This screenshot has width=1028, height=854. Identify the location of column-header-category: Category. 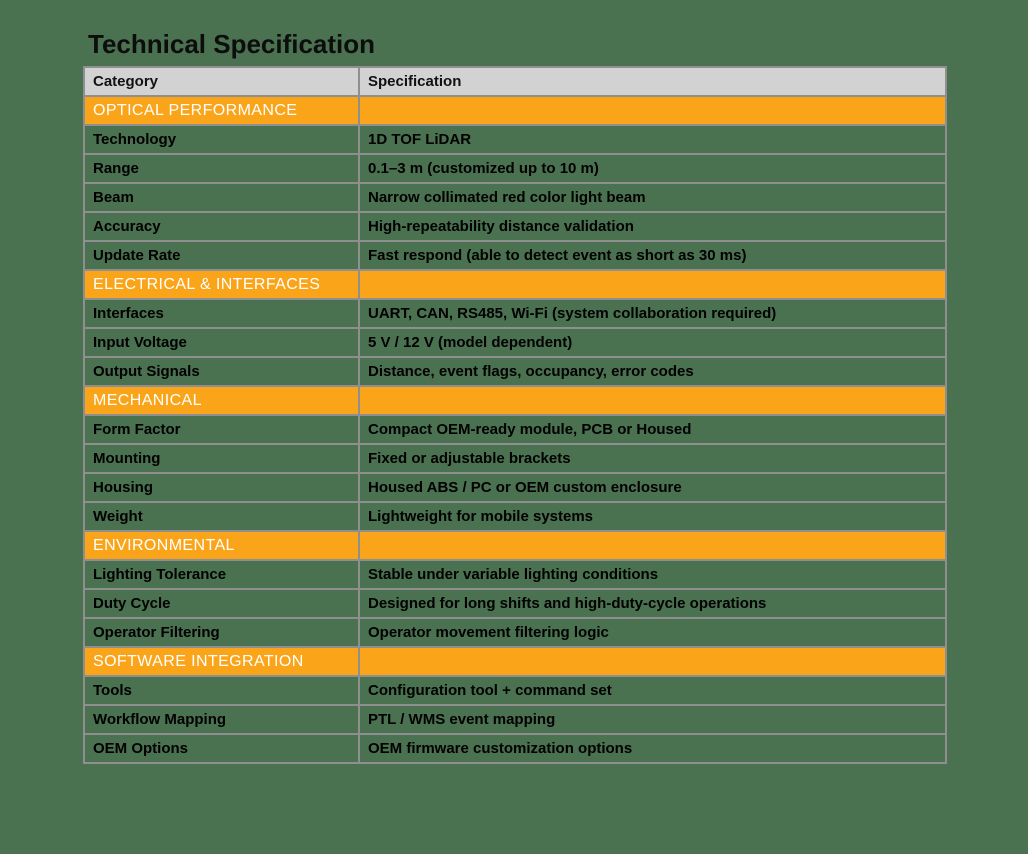
(221, 81).